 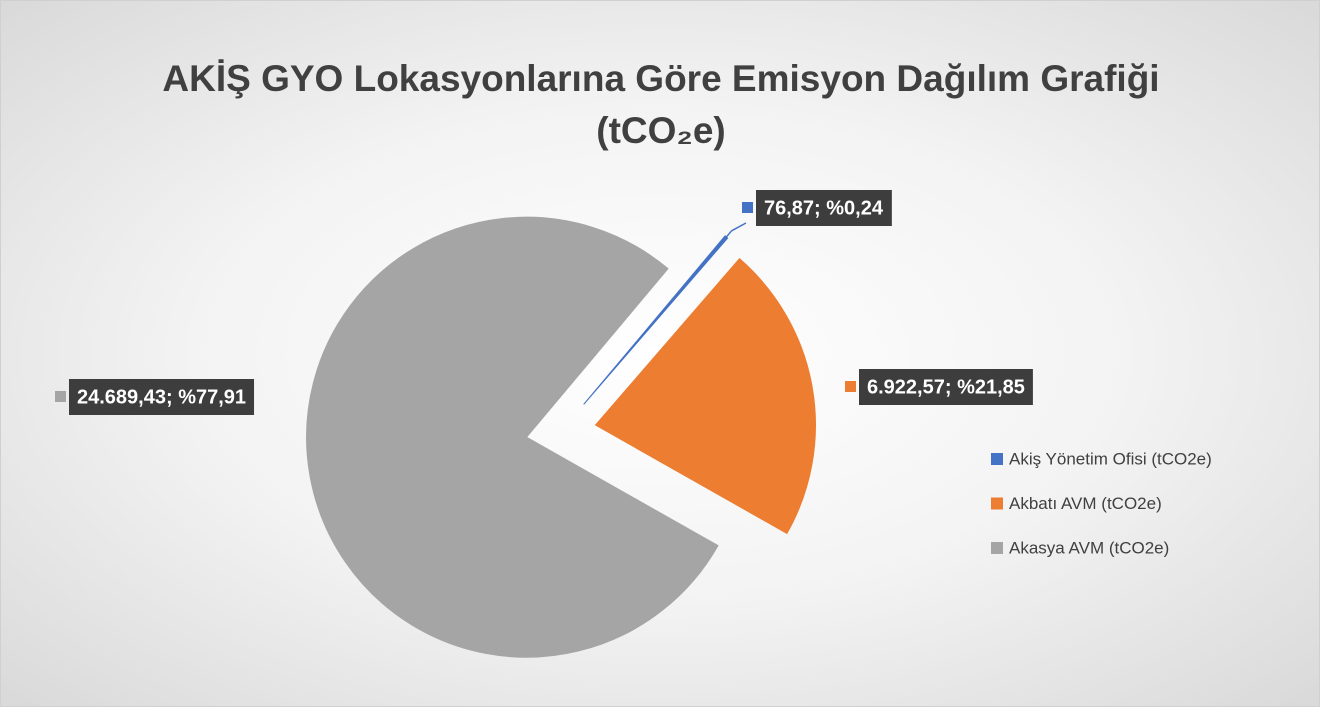 What do you see at coordinates (1089, 547) in the screenshot?
I see `legend-label: Akasya AVM (tCO2e)` at bounding box center [1089, 547].